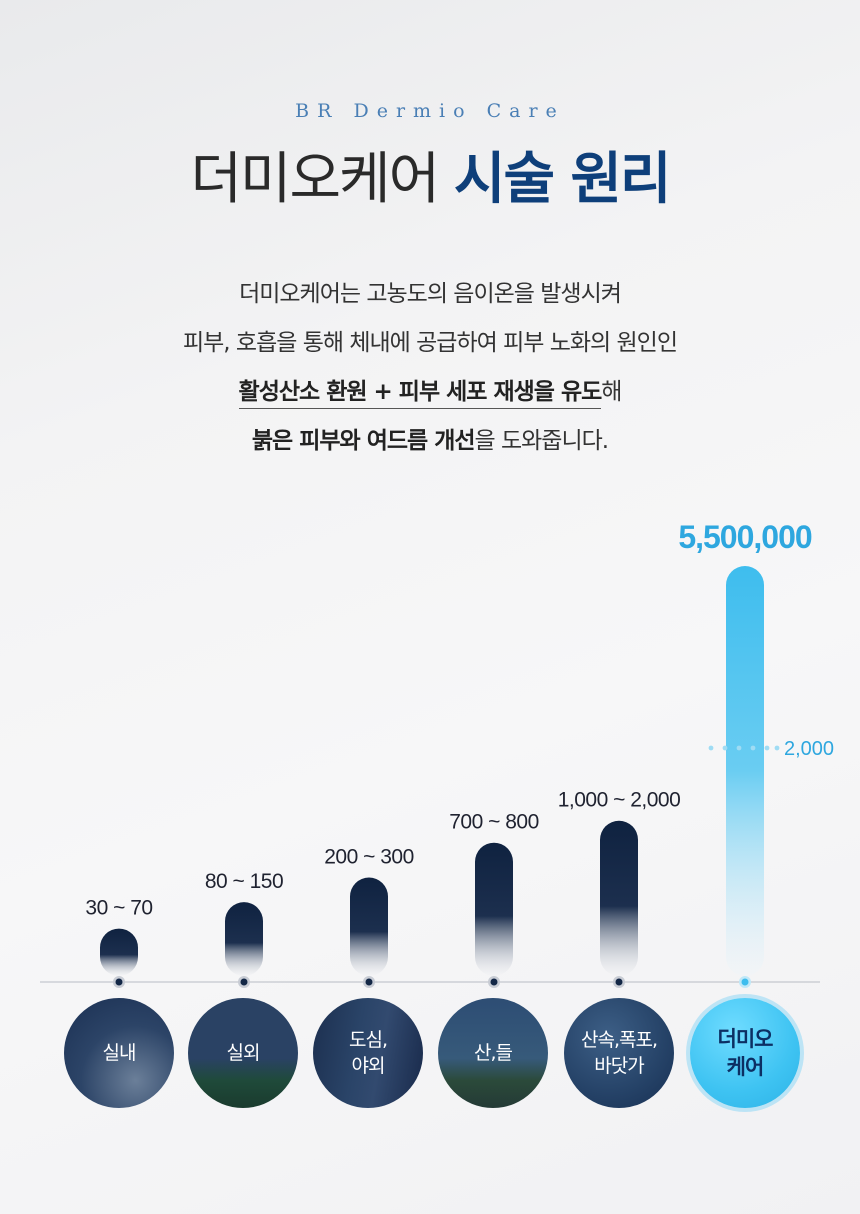  I want to click on value-label-0: 30 ~ 70, so click(118, 908).